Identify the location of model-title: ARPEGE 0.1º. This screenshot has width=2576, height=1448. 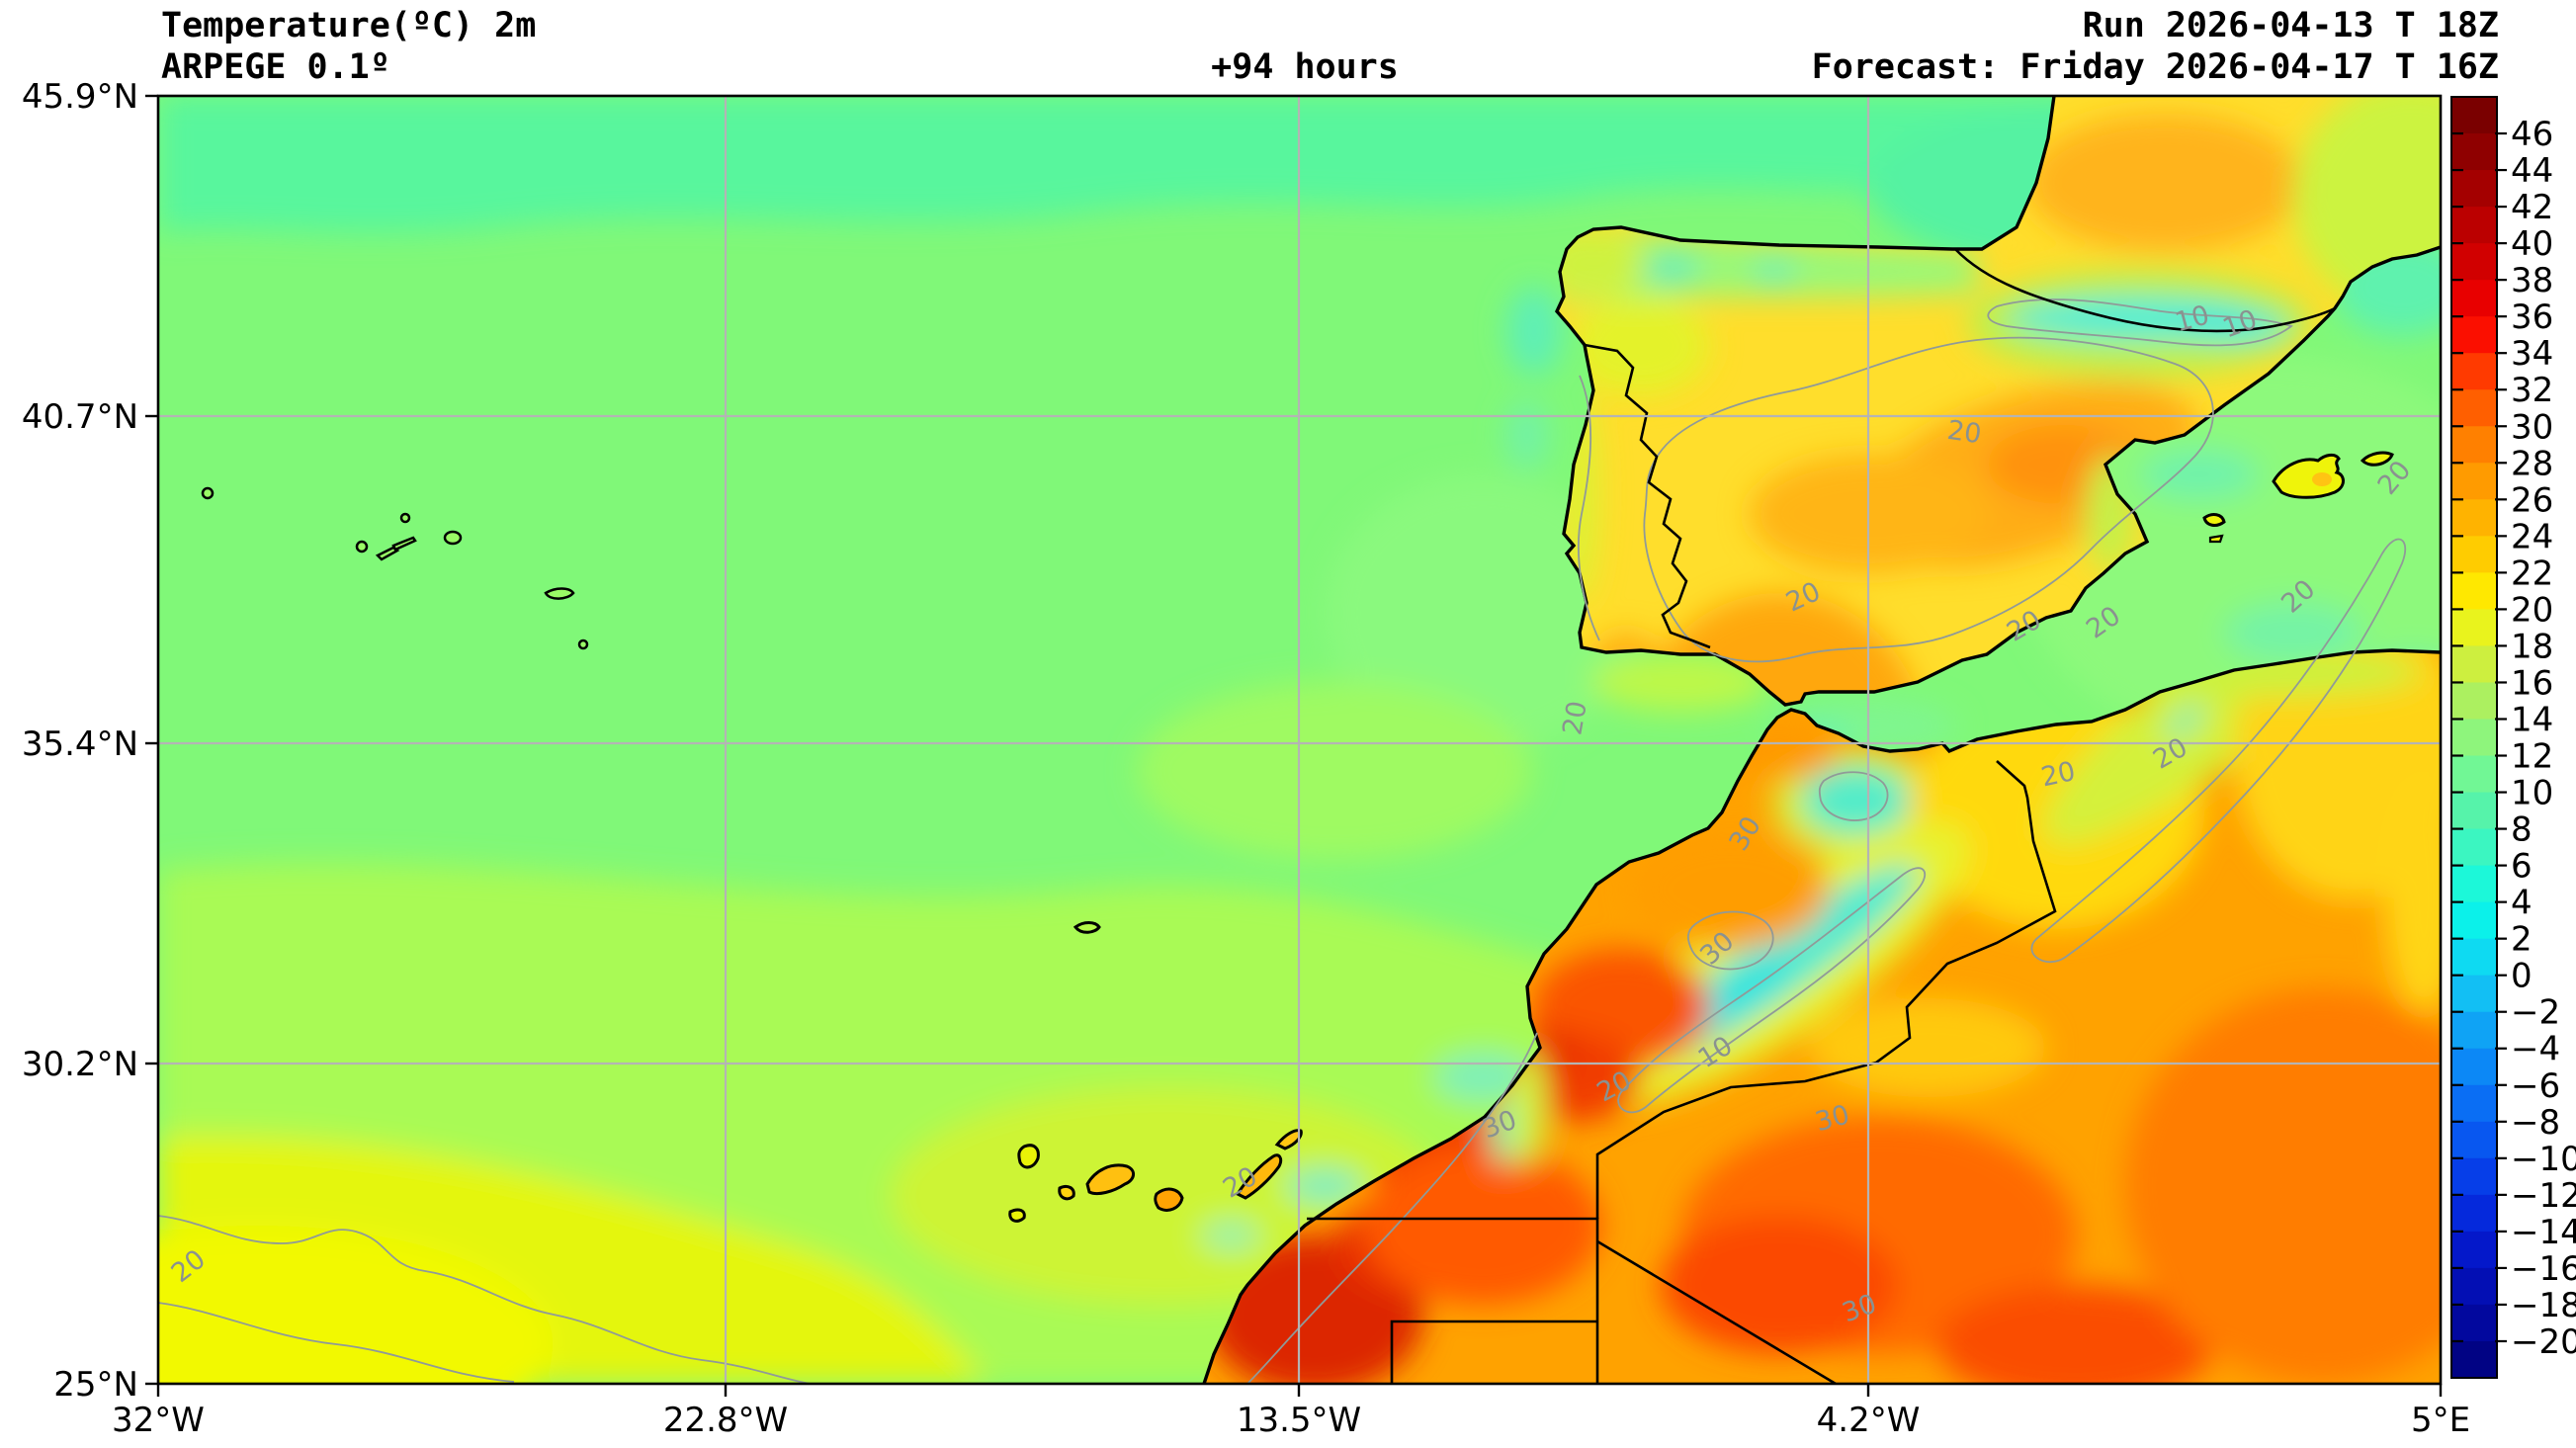
(275, 67).